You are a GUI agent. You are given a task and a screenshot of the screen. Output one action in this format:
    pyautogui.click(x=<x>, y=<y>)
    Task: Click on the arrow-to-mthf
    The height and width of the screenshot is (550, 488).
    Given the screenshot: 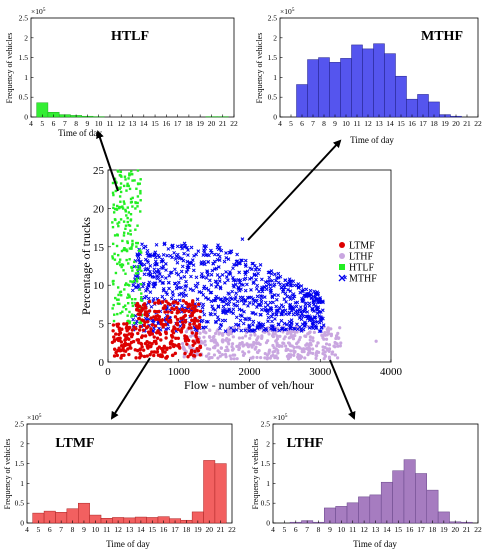 What is the action you would take?
    pyautogui.click(x=294, y=190)
    